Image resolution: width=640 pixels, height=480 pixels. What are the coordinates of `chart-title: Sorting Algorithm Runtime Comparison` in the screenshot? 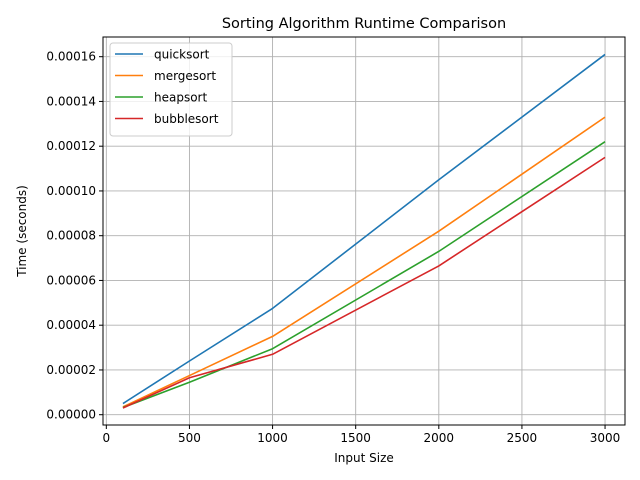 It's located at (364, 24).